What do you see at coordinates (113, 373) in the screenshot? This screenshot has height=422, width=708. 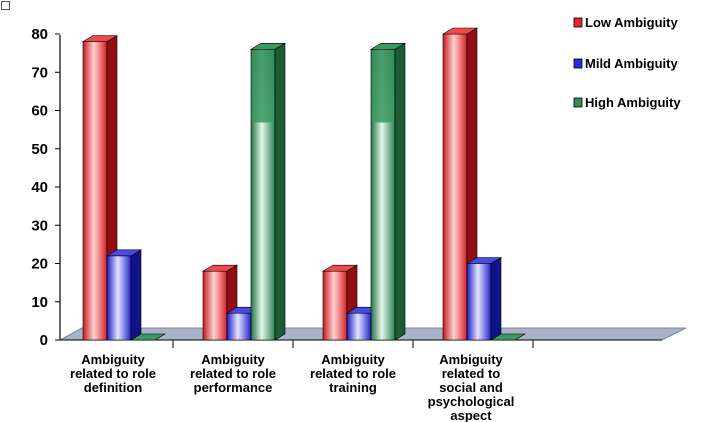 I see `x-category-label: Ambiguity related to role definition` at bounding box center [113, 373].